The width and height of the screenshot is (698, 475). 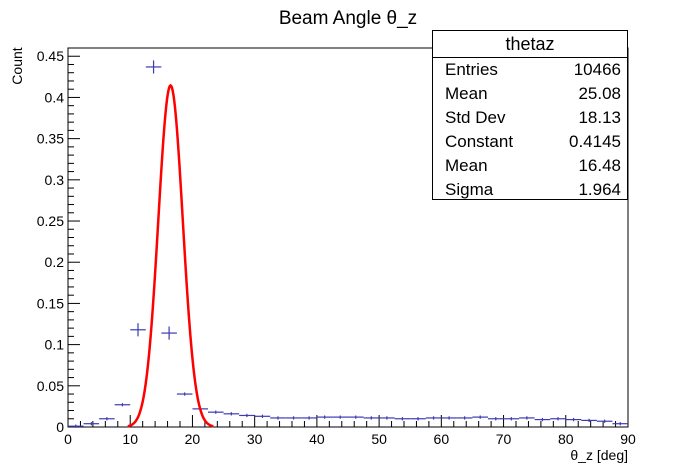 What do you see at coordinates (50, 139) in the screenshot?
I see `y-tick-label: 0.35` at bounding box center [50, 139].